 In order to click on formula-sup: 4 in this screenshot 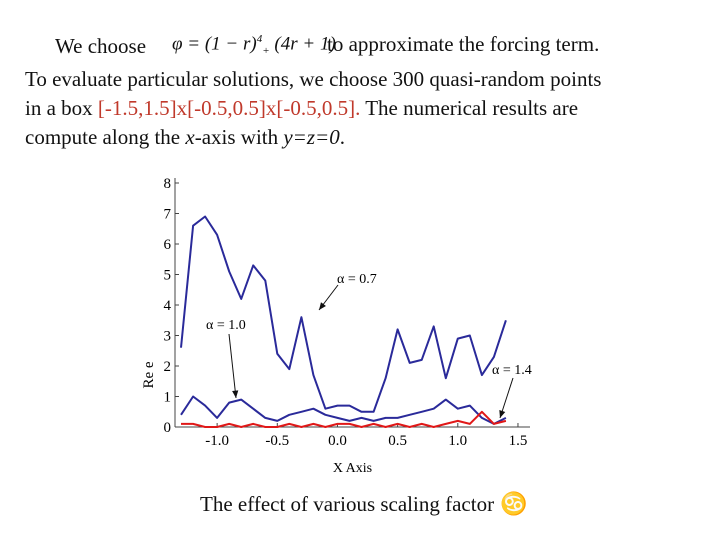, I will do `click(259, 39)`.